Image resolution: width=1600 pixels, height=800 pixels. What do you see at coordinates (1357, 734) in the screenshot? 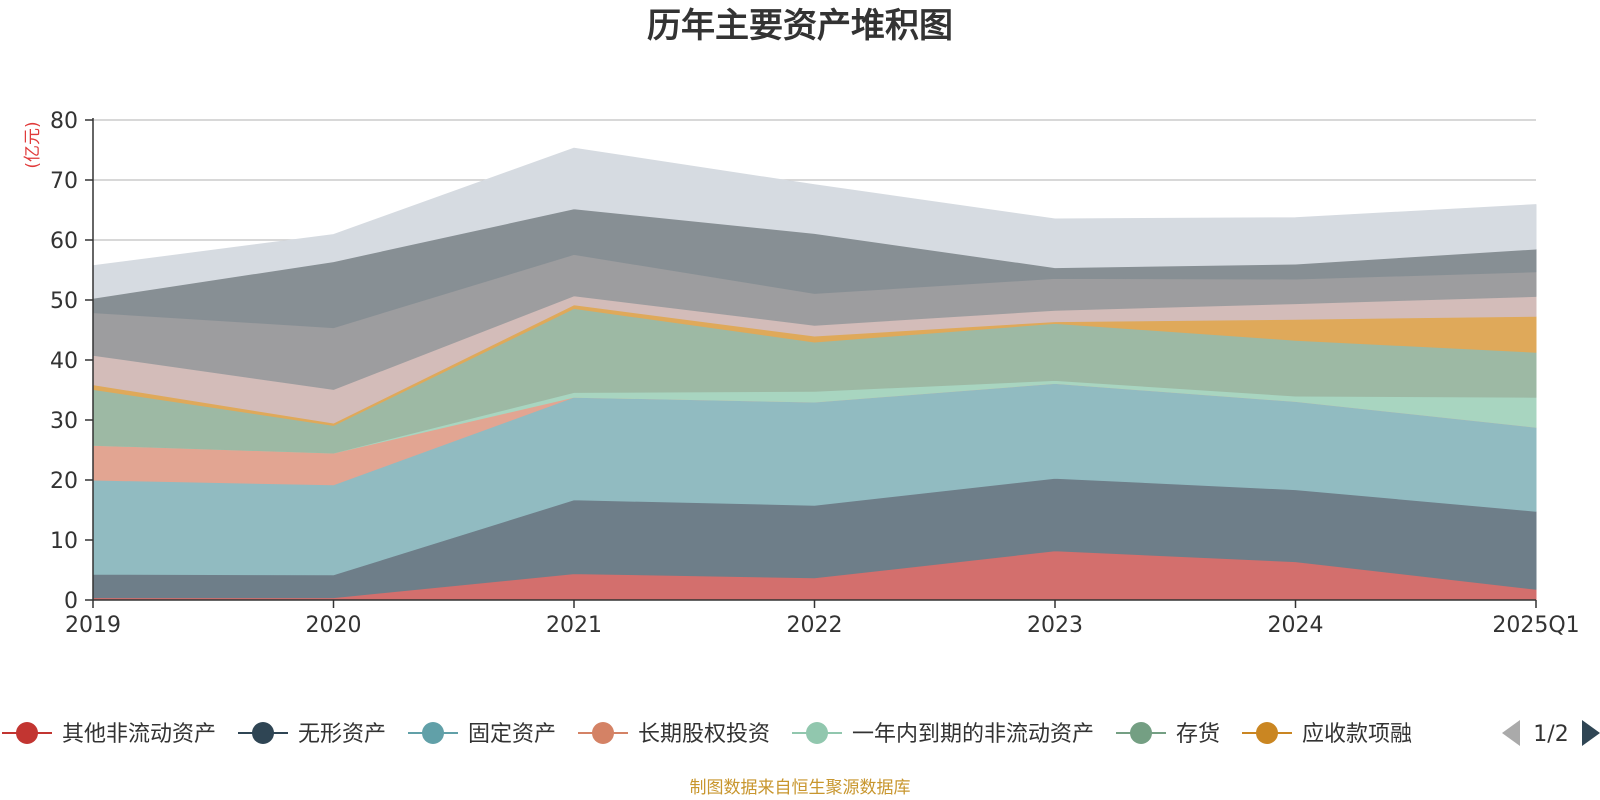
I see `legend-label: 应收款项融` at bounding box center [1357, 734].